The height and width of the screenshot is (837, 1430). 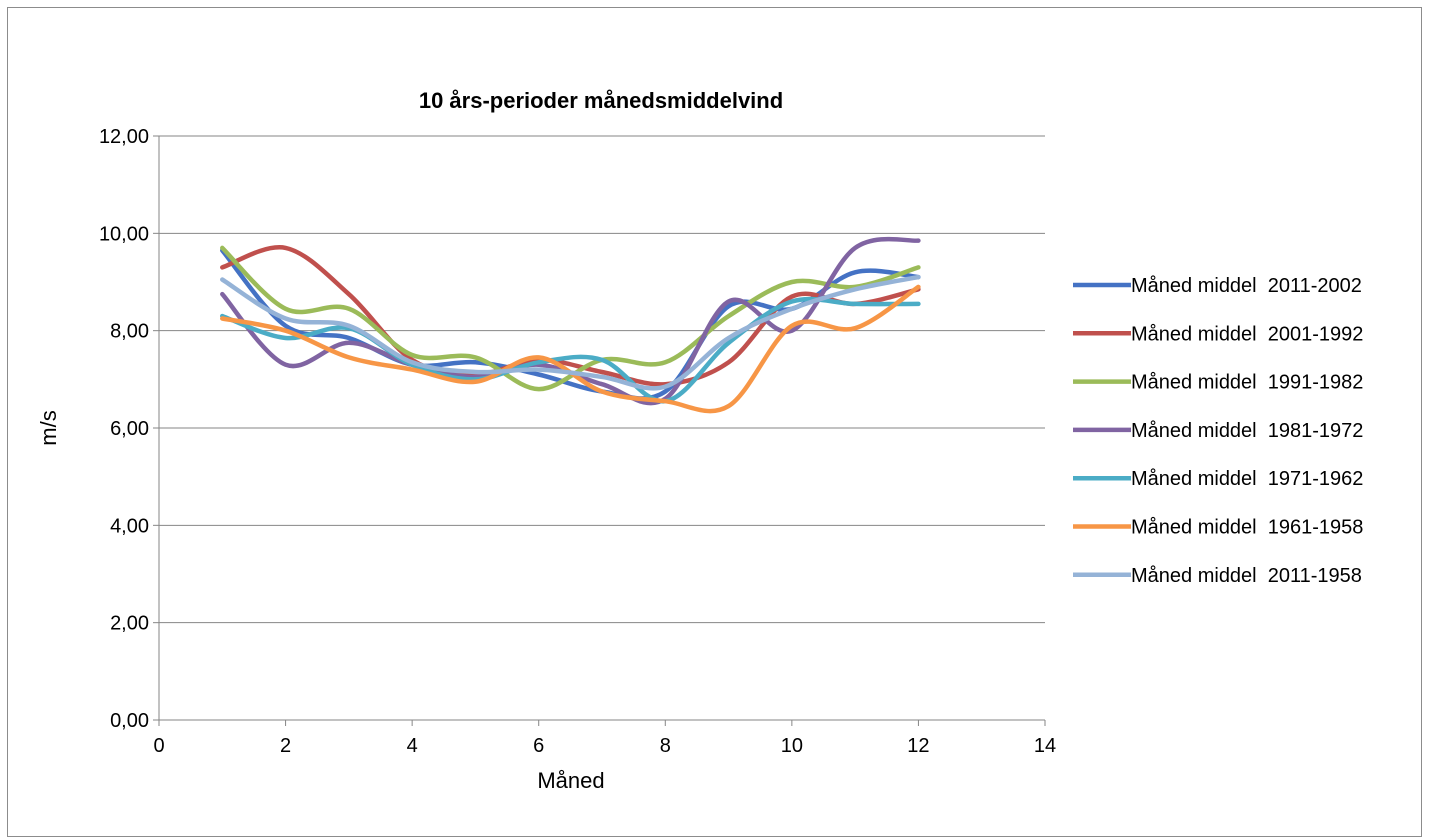 I want to click on x-axis-title: Måned, so click(x=570, y=780).